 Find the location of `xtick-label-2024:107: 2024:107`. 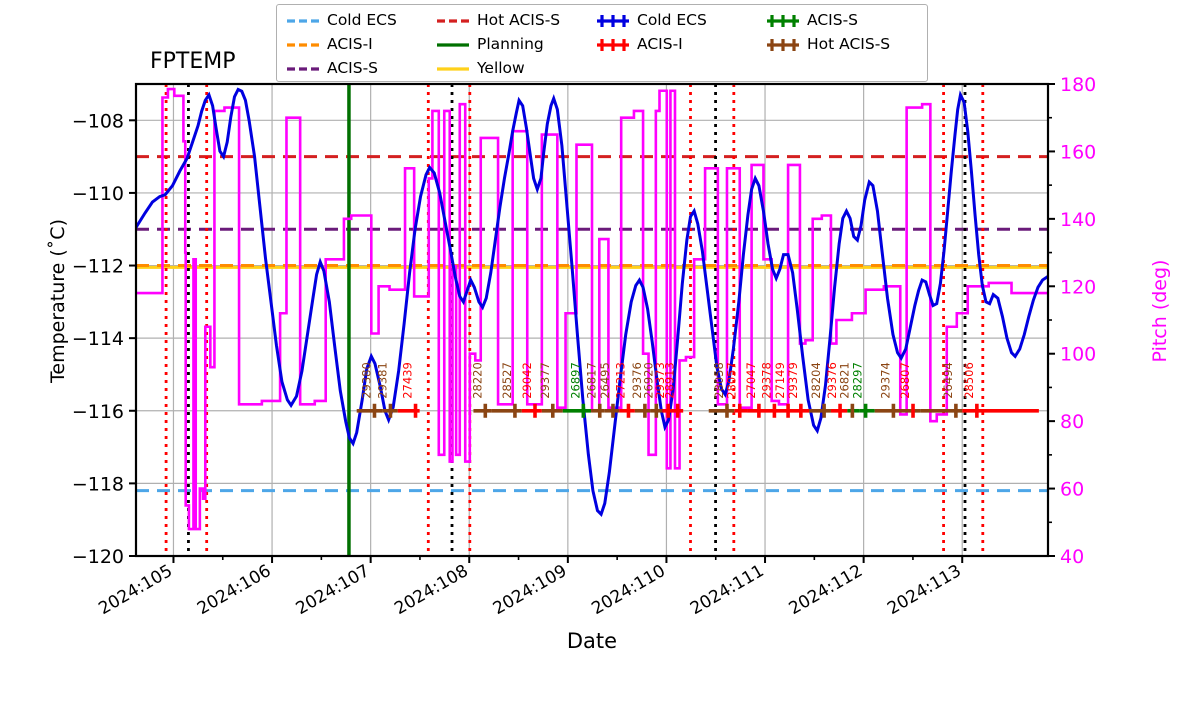

xtick-label-2024:107: 2024:107 is located at coordinates (333, 590).